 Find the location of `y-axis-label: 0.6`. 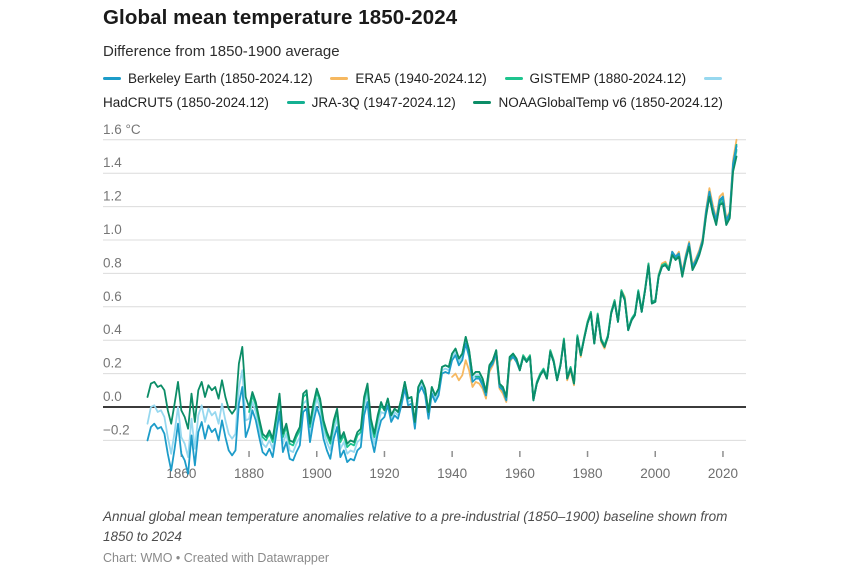

y-axis-label: 0.6 is located at coordinates (112, 296).